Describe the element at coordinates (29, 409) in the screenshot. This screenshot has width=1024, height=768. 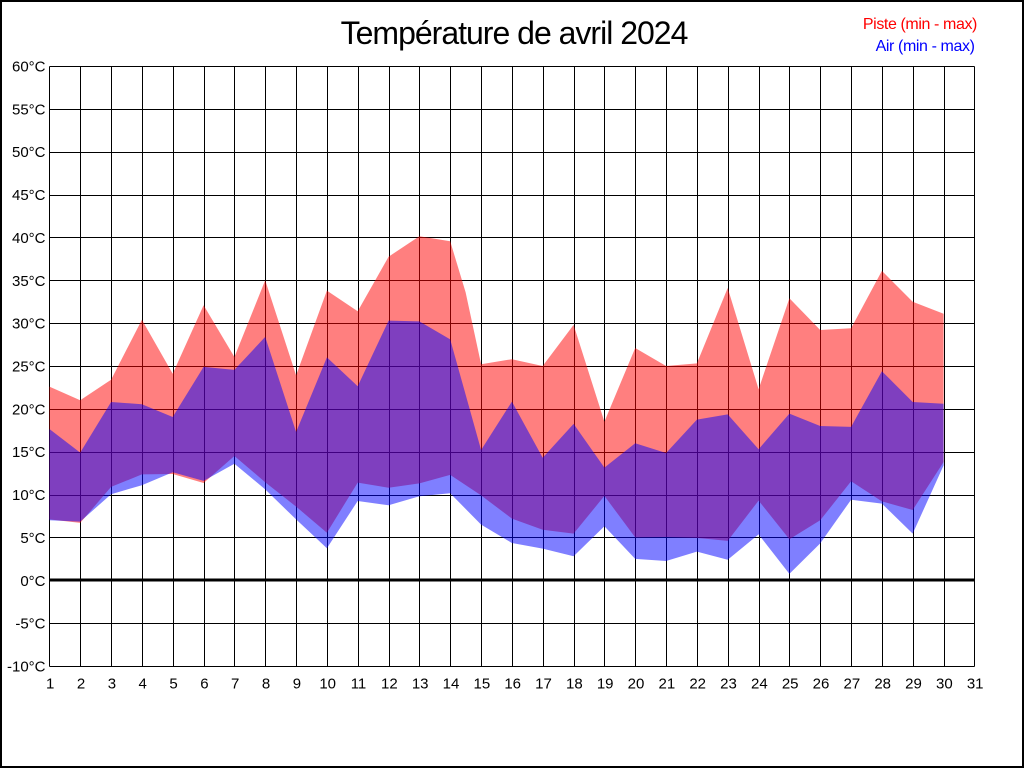
I see `svg-text: 20°C` at that location.